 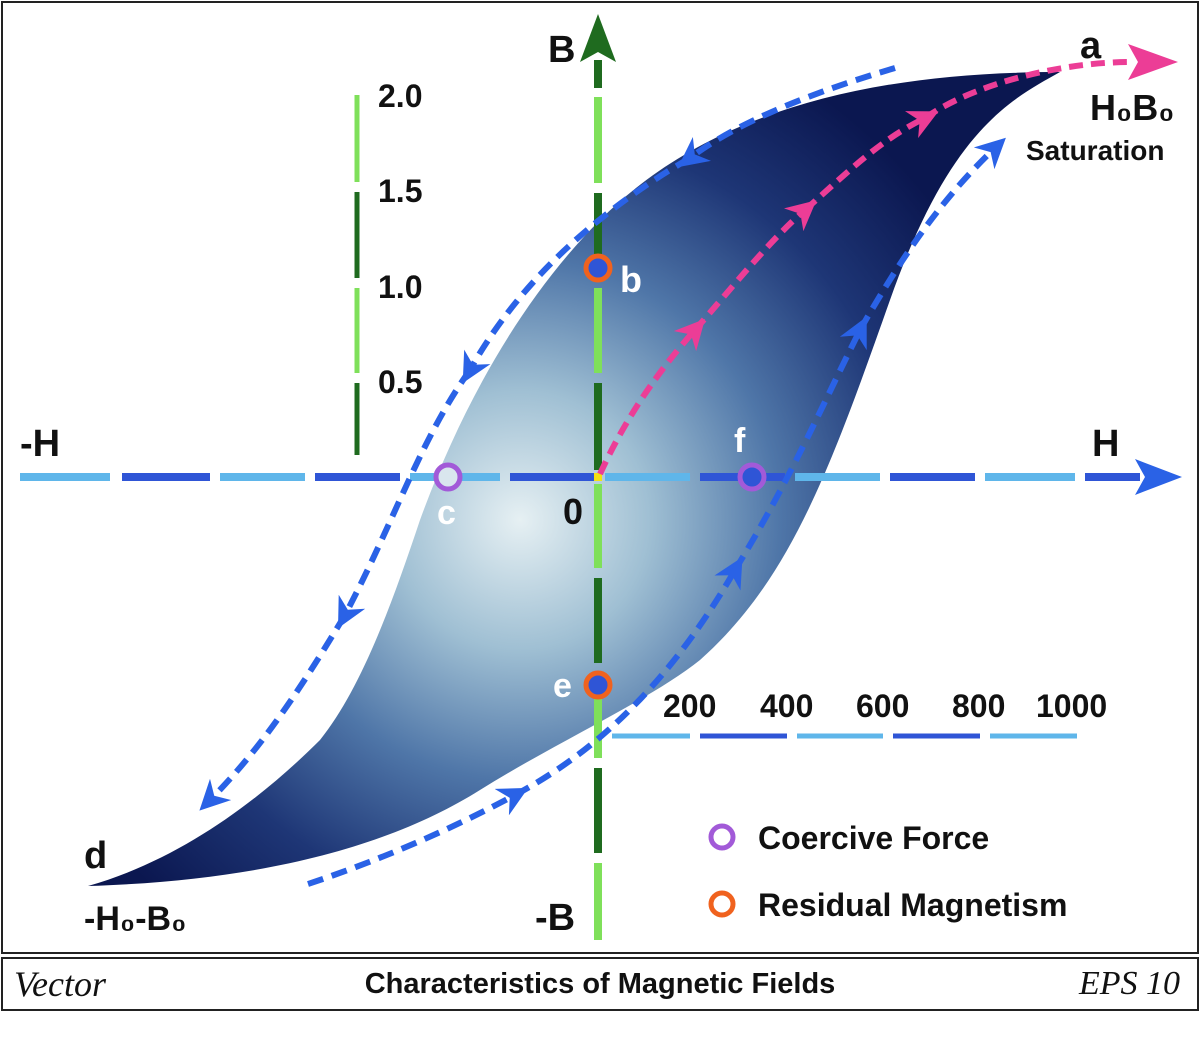 What do you see at coordinates (1105, 444) in the screenshot?
I see `h-positive-label: H` at bounding box center [1105, 444].